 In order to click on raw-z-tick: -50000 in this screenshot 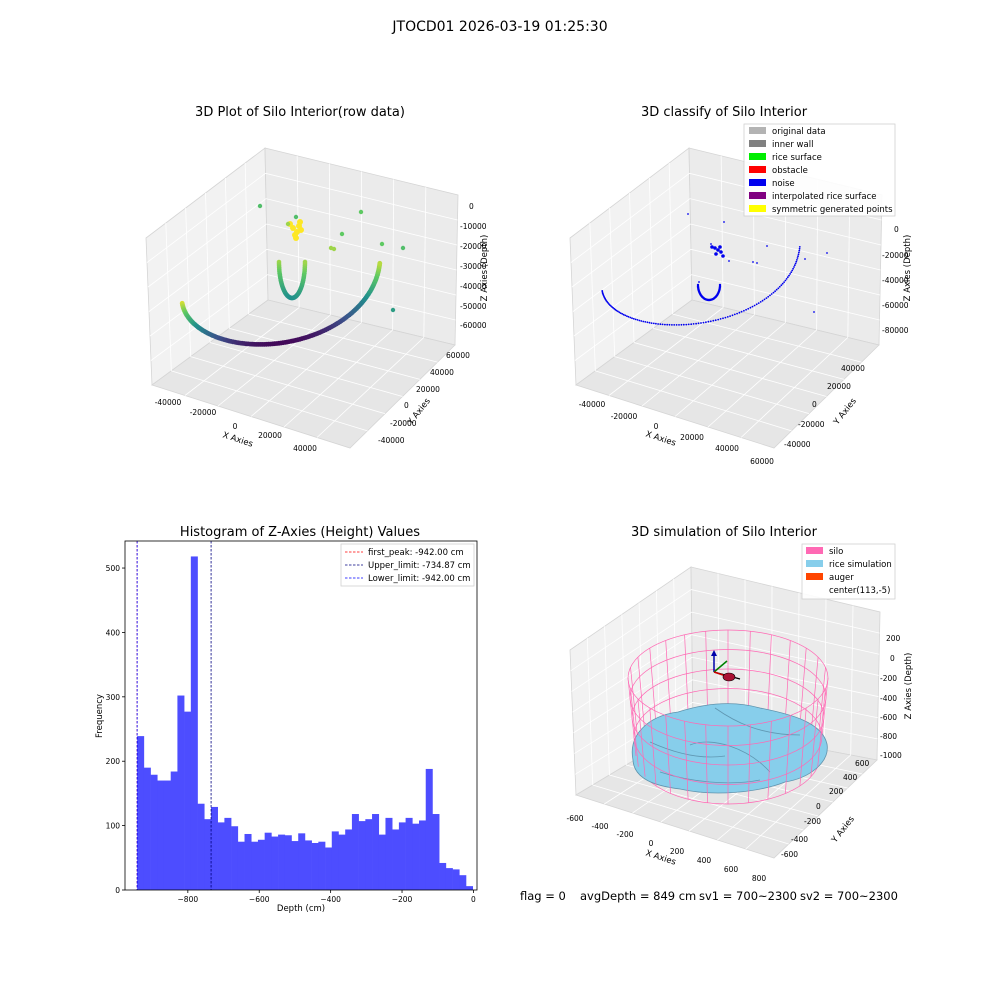, I will do `click(473, 306)`.